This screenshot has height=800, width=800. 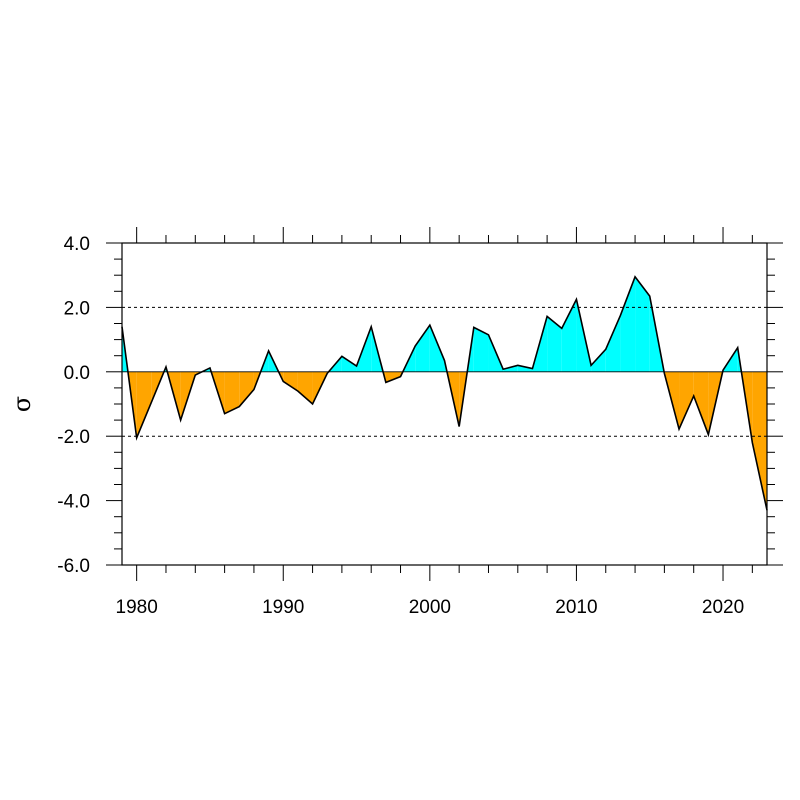 I want to click on y-tick-label: -2.0, so click(x=73, y=437).